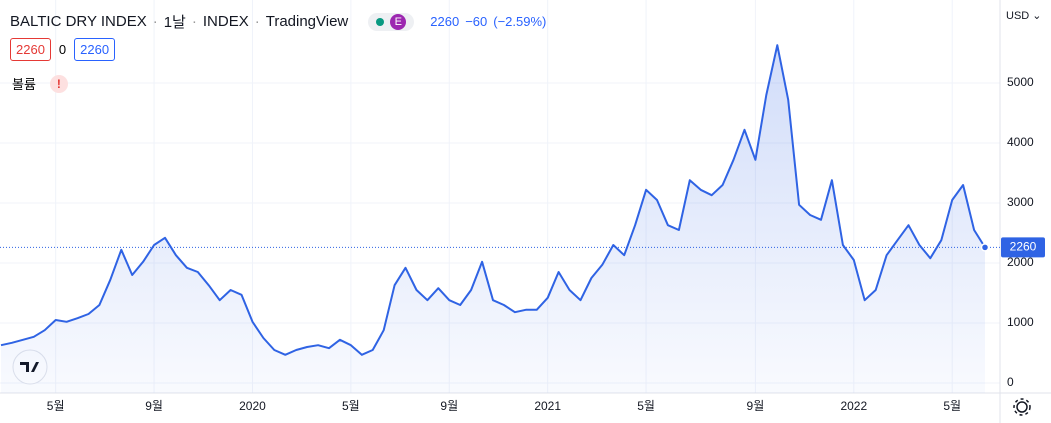 This screenshot has height=423, width=1051. What do you see at coordinates (1010, 382) in the screenshot?
I see `y-tick-label: 0` at bounding box center [1010, 382].